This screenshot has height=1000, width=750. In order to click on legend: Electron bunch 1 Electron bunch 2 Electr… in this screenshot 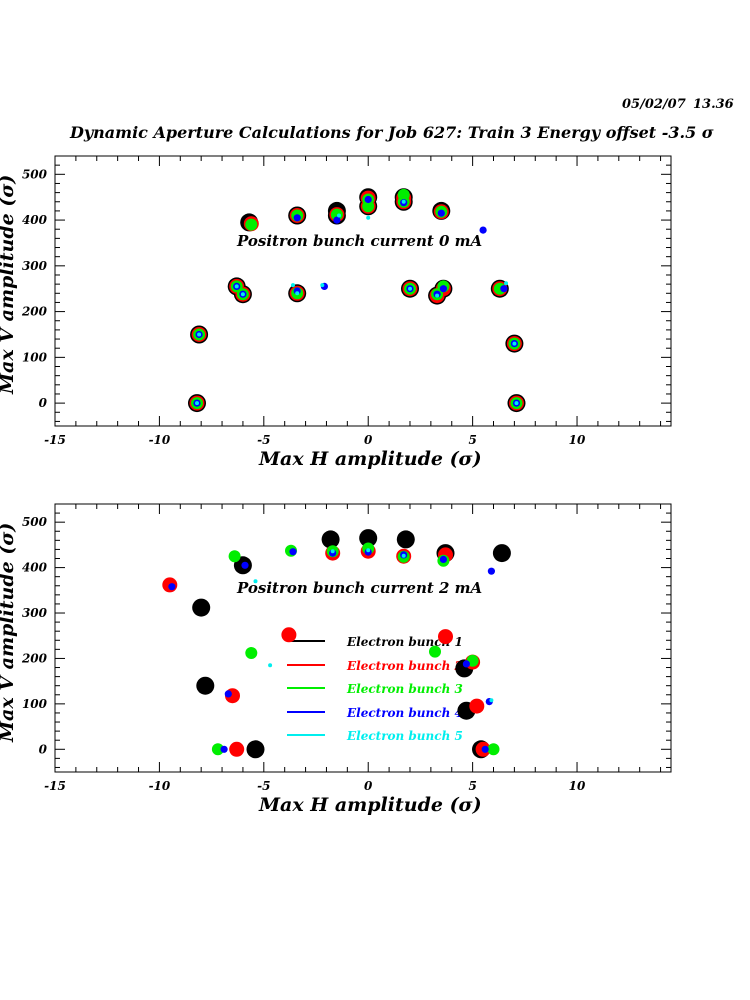, I will do `click(375, 689)`.